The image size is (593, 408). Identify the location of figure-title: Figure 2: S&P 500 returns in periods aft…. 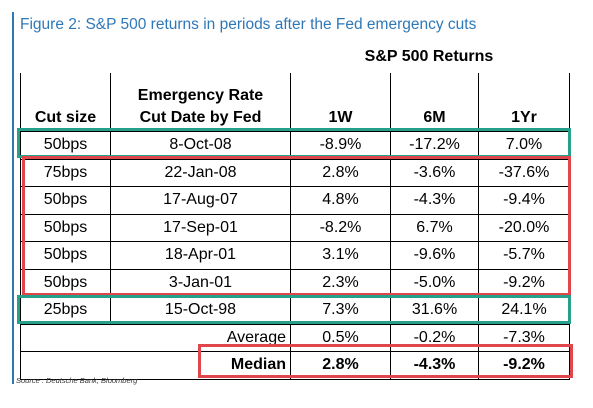
(248, 24).